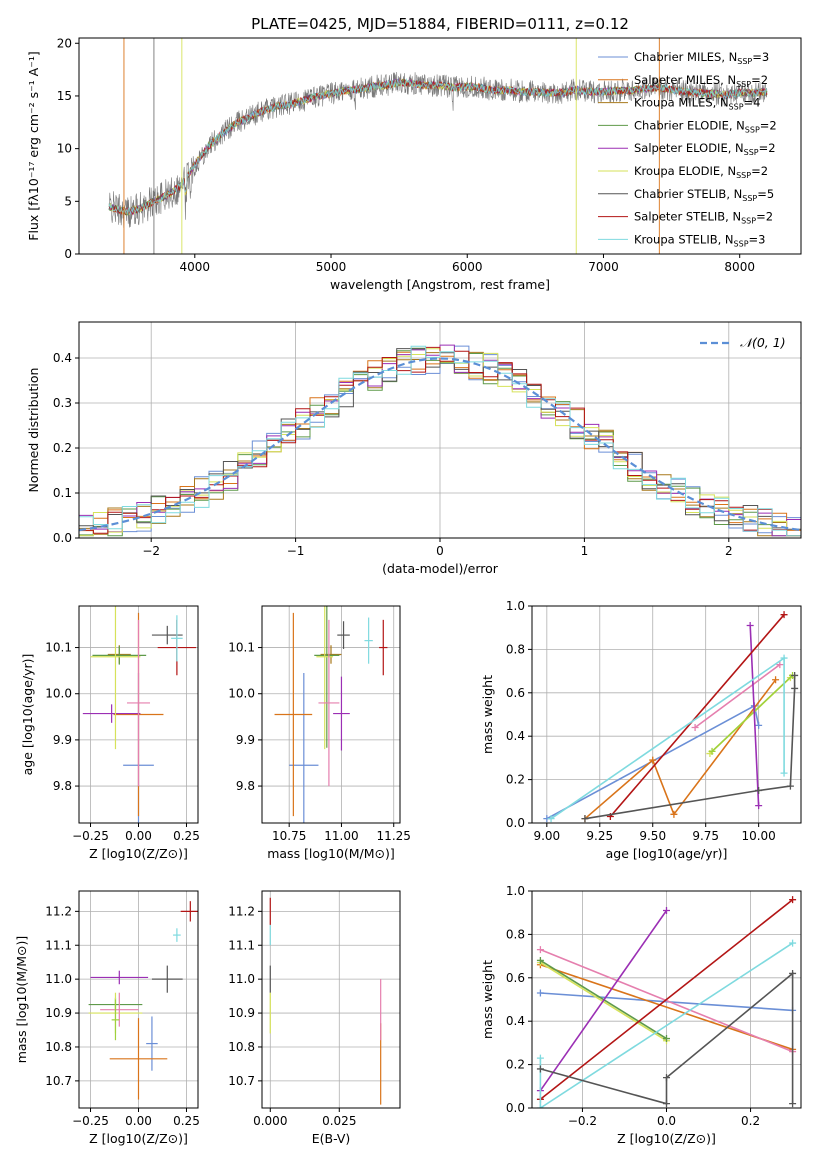 Image resolution: width=819 pixels, height=1170 pixels. Describe the element at coordinates (64, 96) in the screenshot. I see `y-tick-label: 15` at that location.